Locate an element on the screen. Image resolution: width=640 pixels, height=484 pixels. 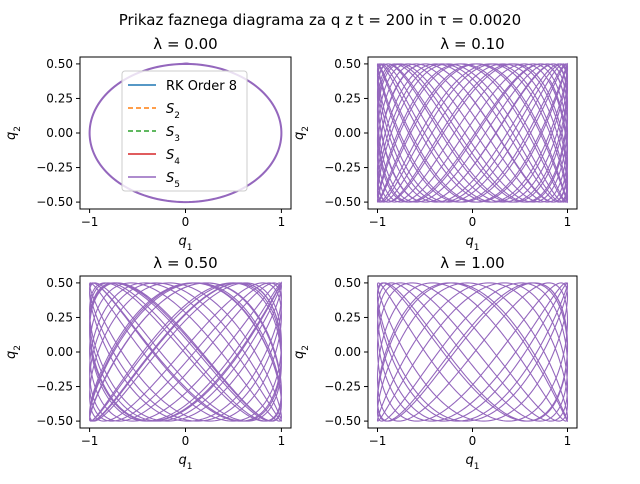
subplot-title: λ = 1.00 is located at coordinates (472, 263).